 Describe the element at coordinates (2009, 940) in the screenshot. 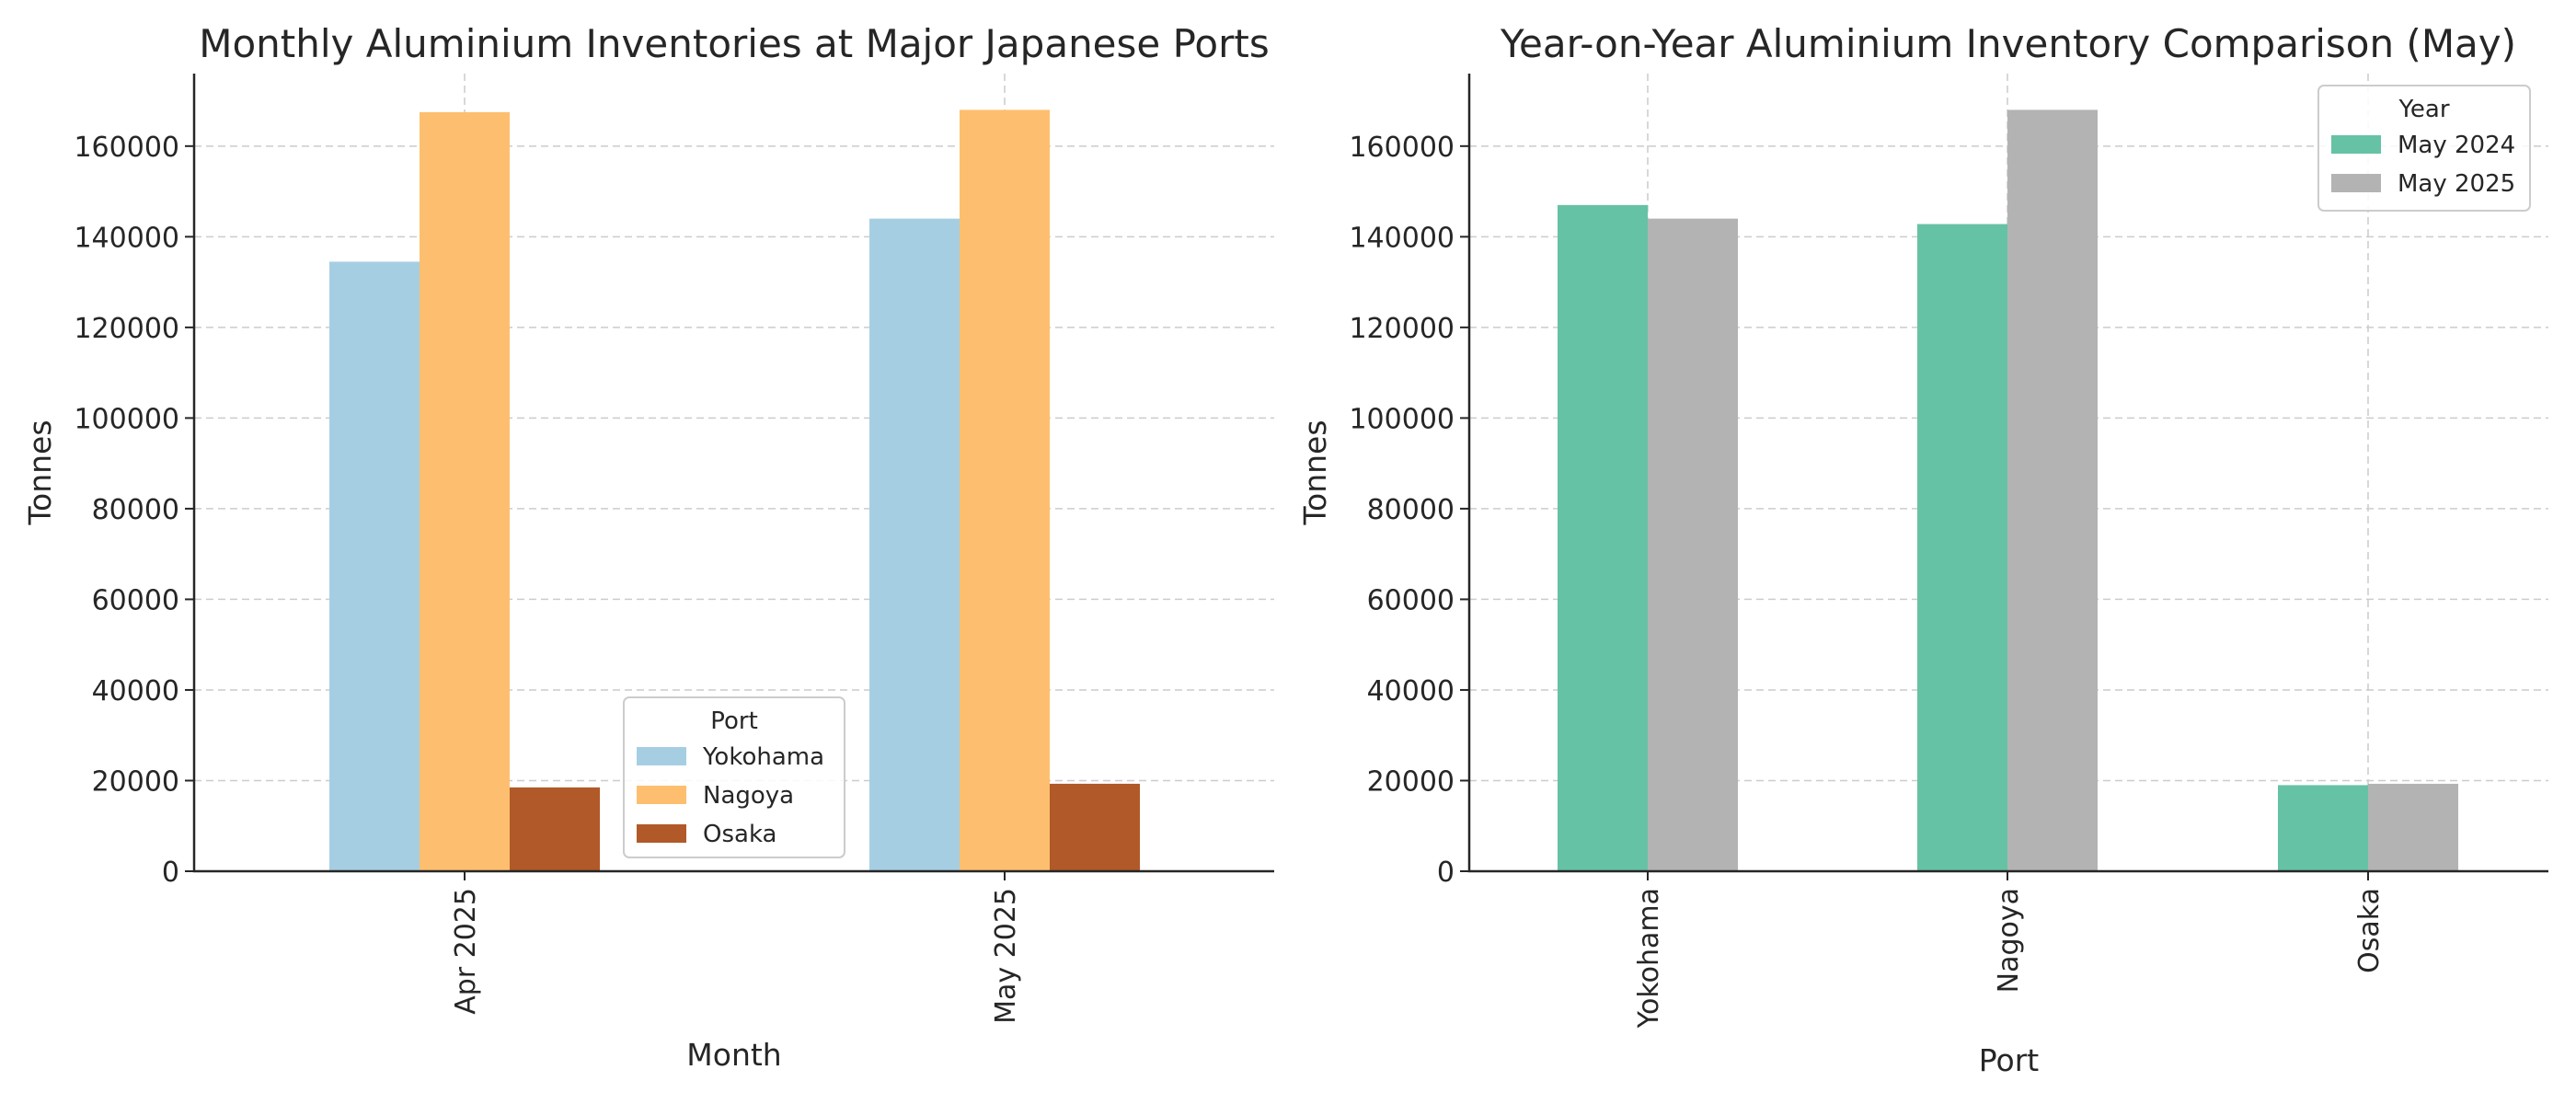

I see `x-tick-label: Nagoya` at that location.